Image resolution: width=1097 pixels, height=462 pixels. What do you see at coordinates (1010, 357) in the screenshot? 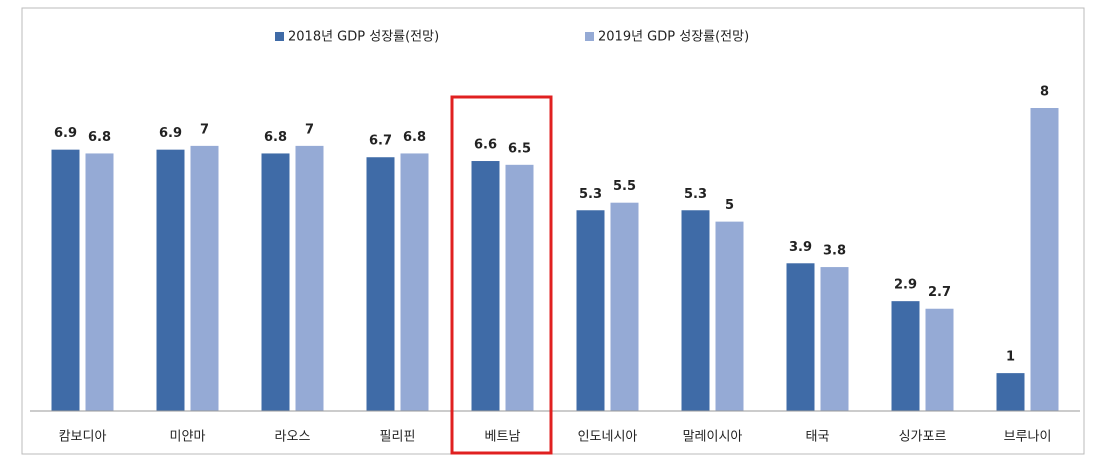
I see `value-label: 1` at bounding box center [1010, 357].